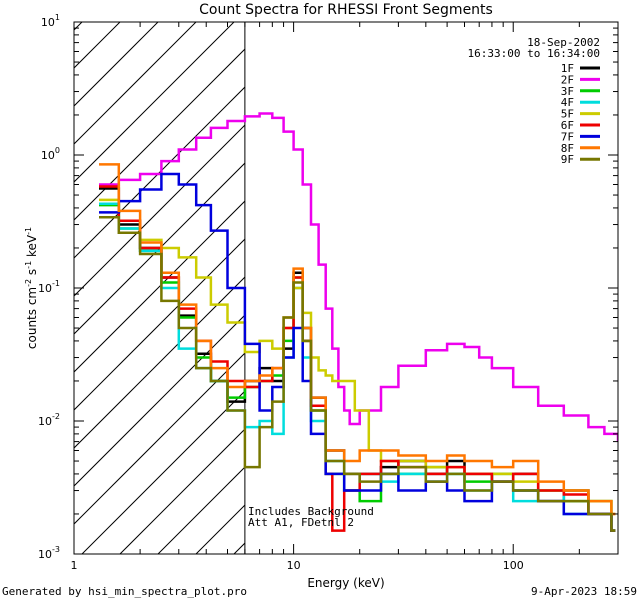 This screenshot has width=640, height=600. What do you see at coordinates (567, 125) in the screenshot?
I see `legend-label-6F: 6F` at bounding box center [567, 125].